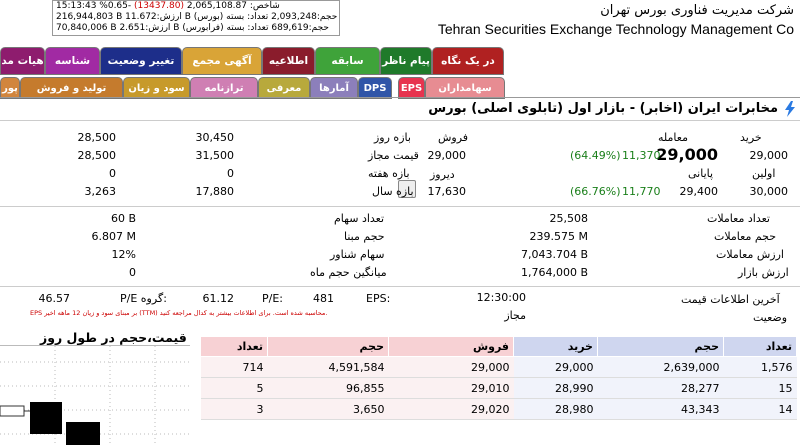  I want to click on buy-price: 28,980, so click(555, 409).